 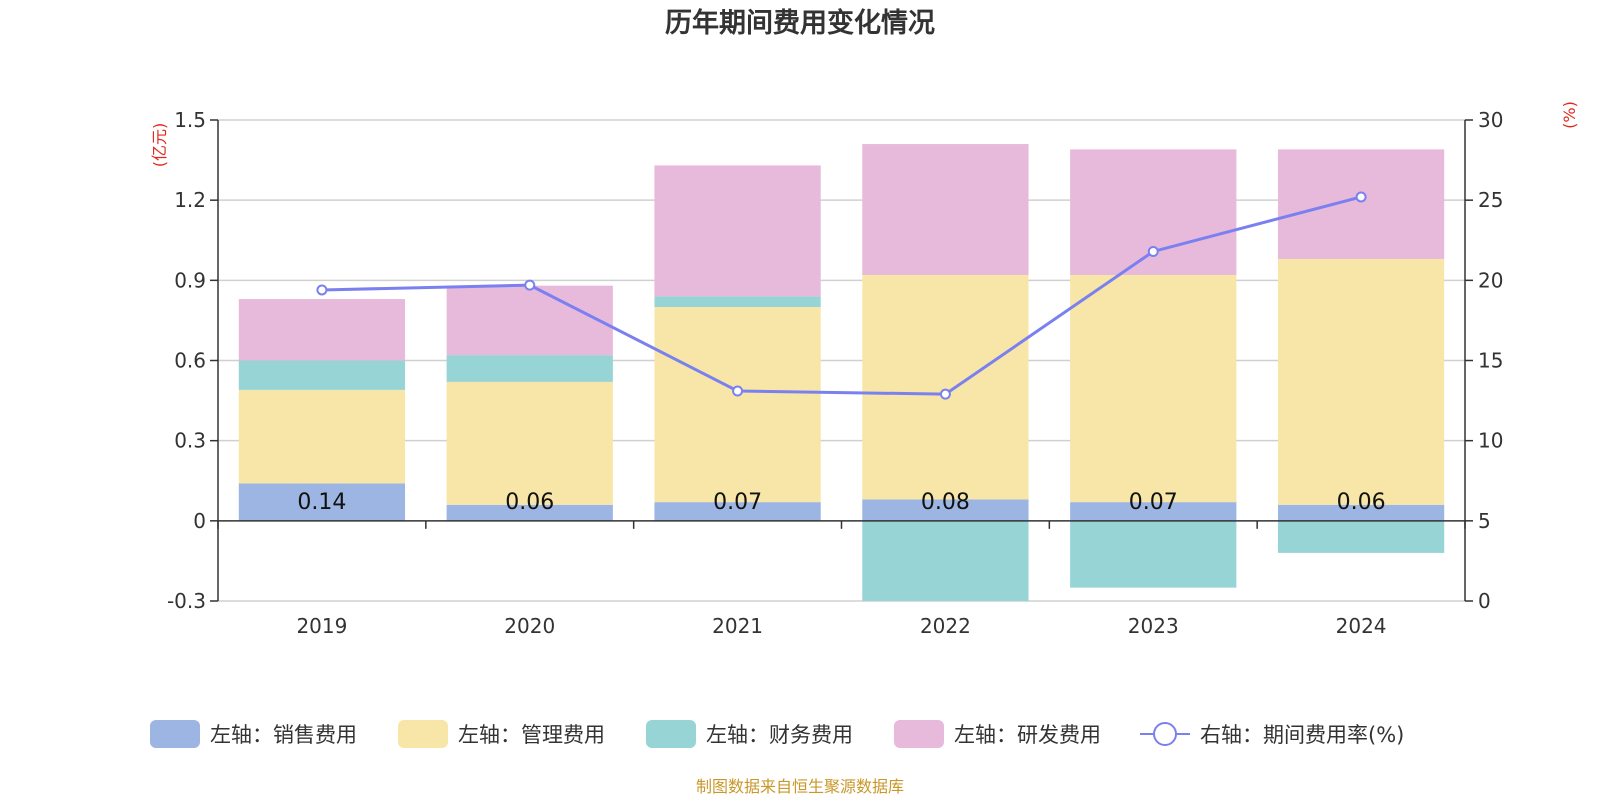 What do you see at coordinates (531, 735) in the screenshot?
I see `legend-label: 左轴：管理费用` at bounding box center [531, 735].